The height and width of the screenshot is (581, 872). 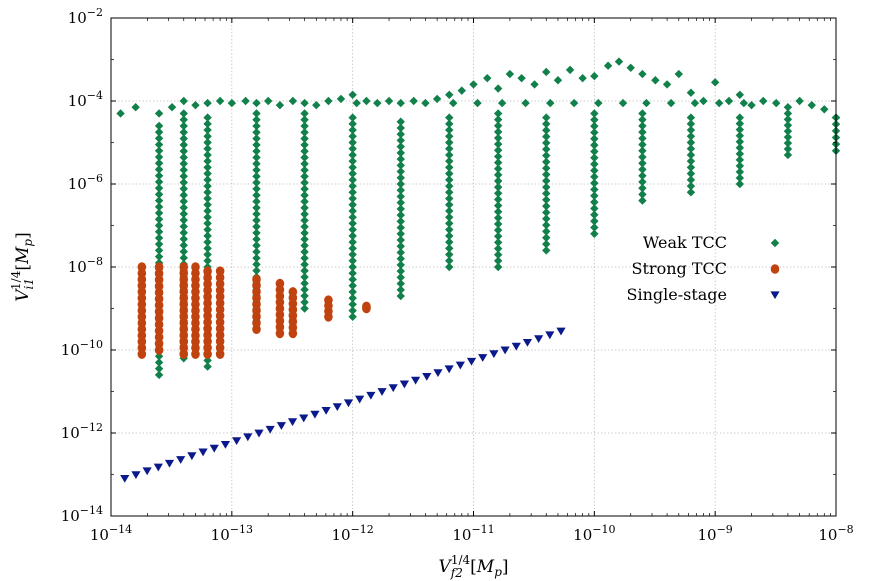 What do you see at coordinates (85, 16) in the screenshot?
I see `y-tick-label: 10−2` at bounding box center [85, 16].